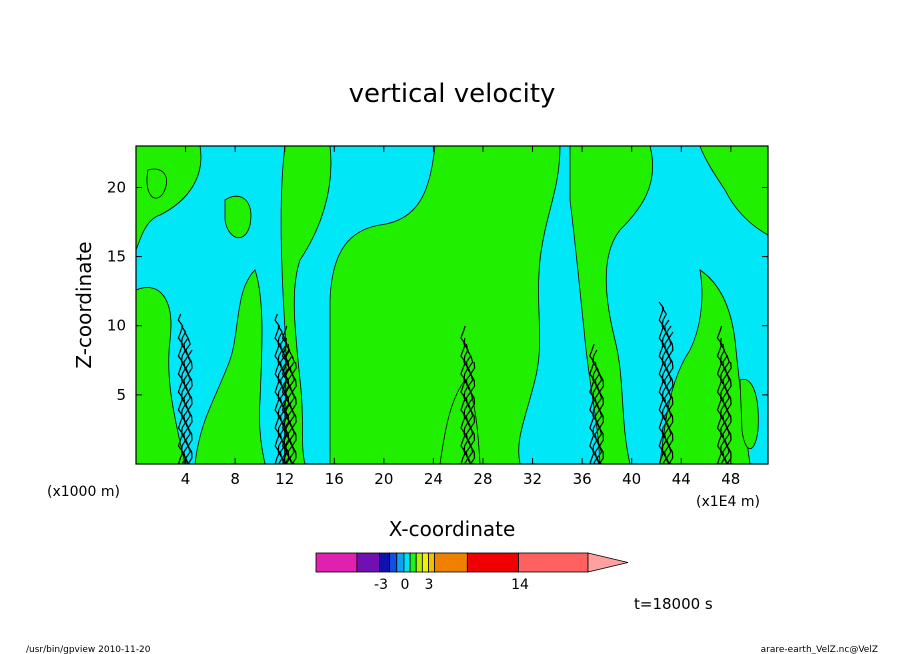  Describe the element at coordinates (84, 304) in the screenshot. I see `y-axis-label: Z-coordinate` at that location.